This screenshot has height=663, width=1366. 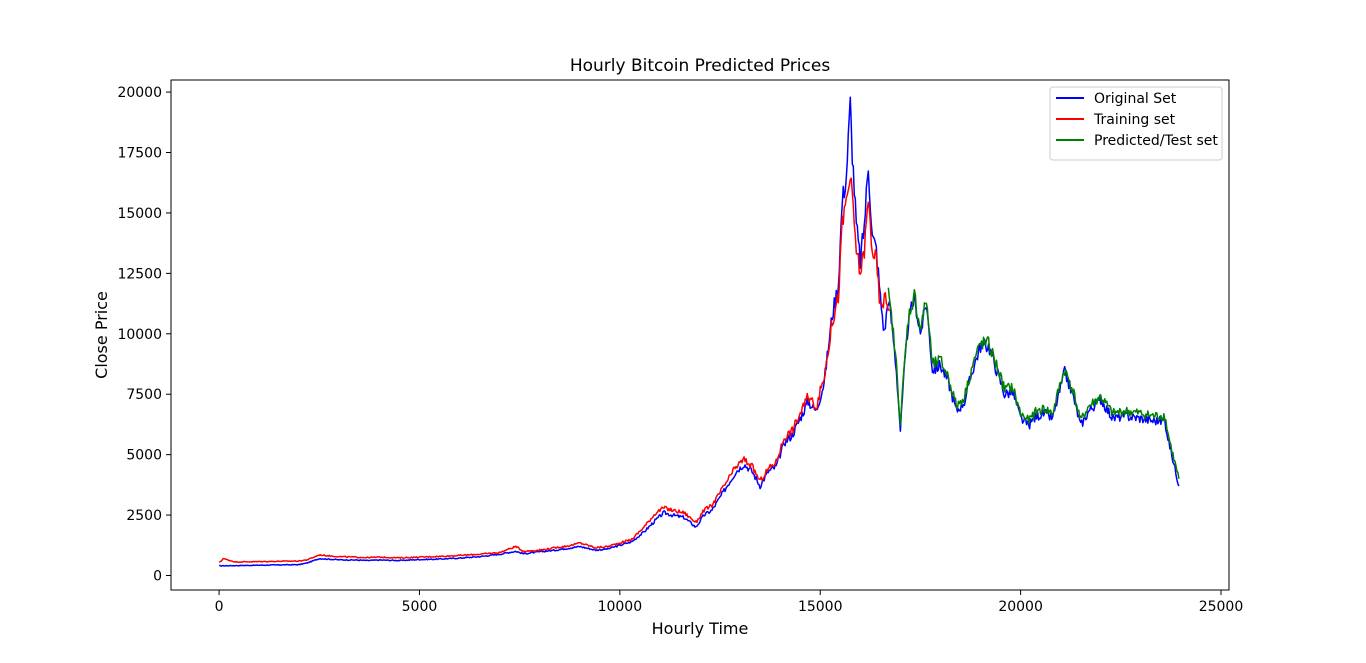 I want to click on x-axis-label: Hourly Time, so click(x=700, y=628).